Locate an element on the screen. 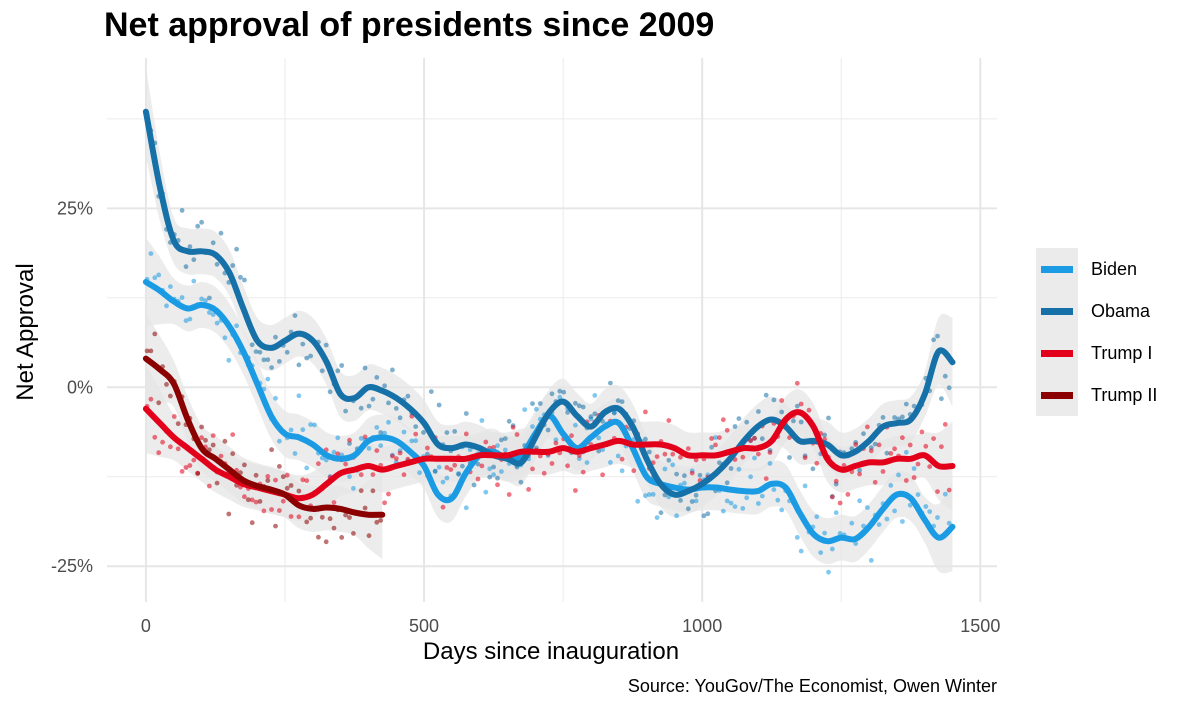  legend-swatch-trump-ii is located at coordinates (1057, 395).